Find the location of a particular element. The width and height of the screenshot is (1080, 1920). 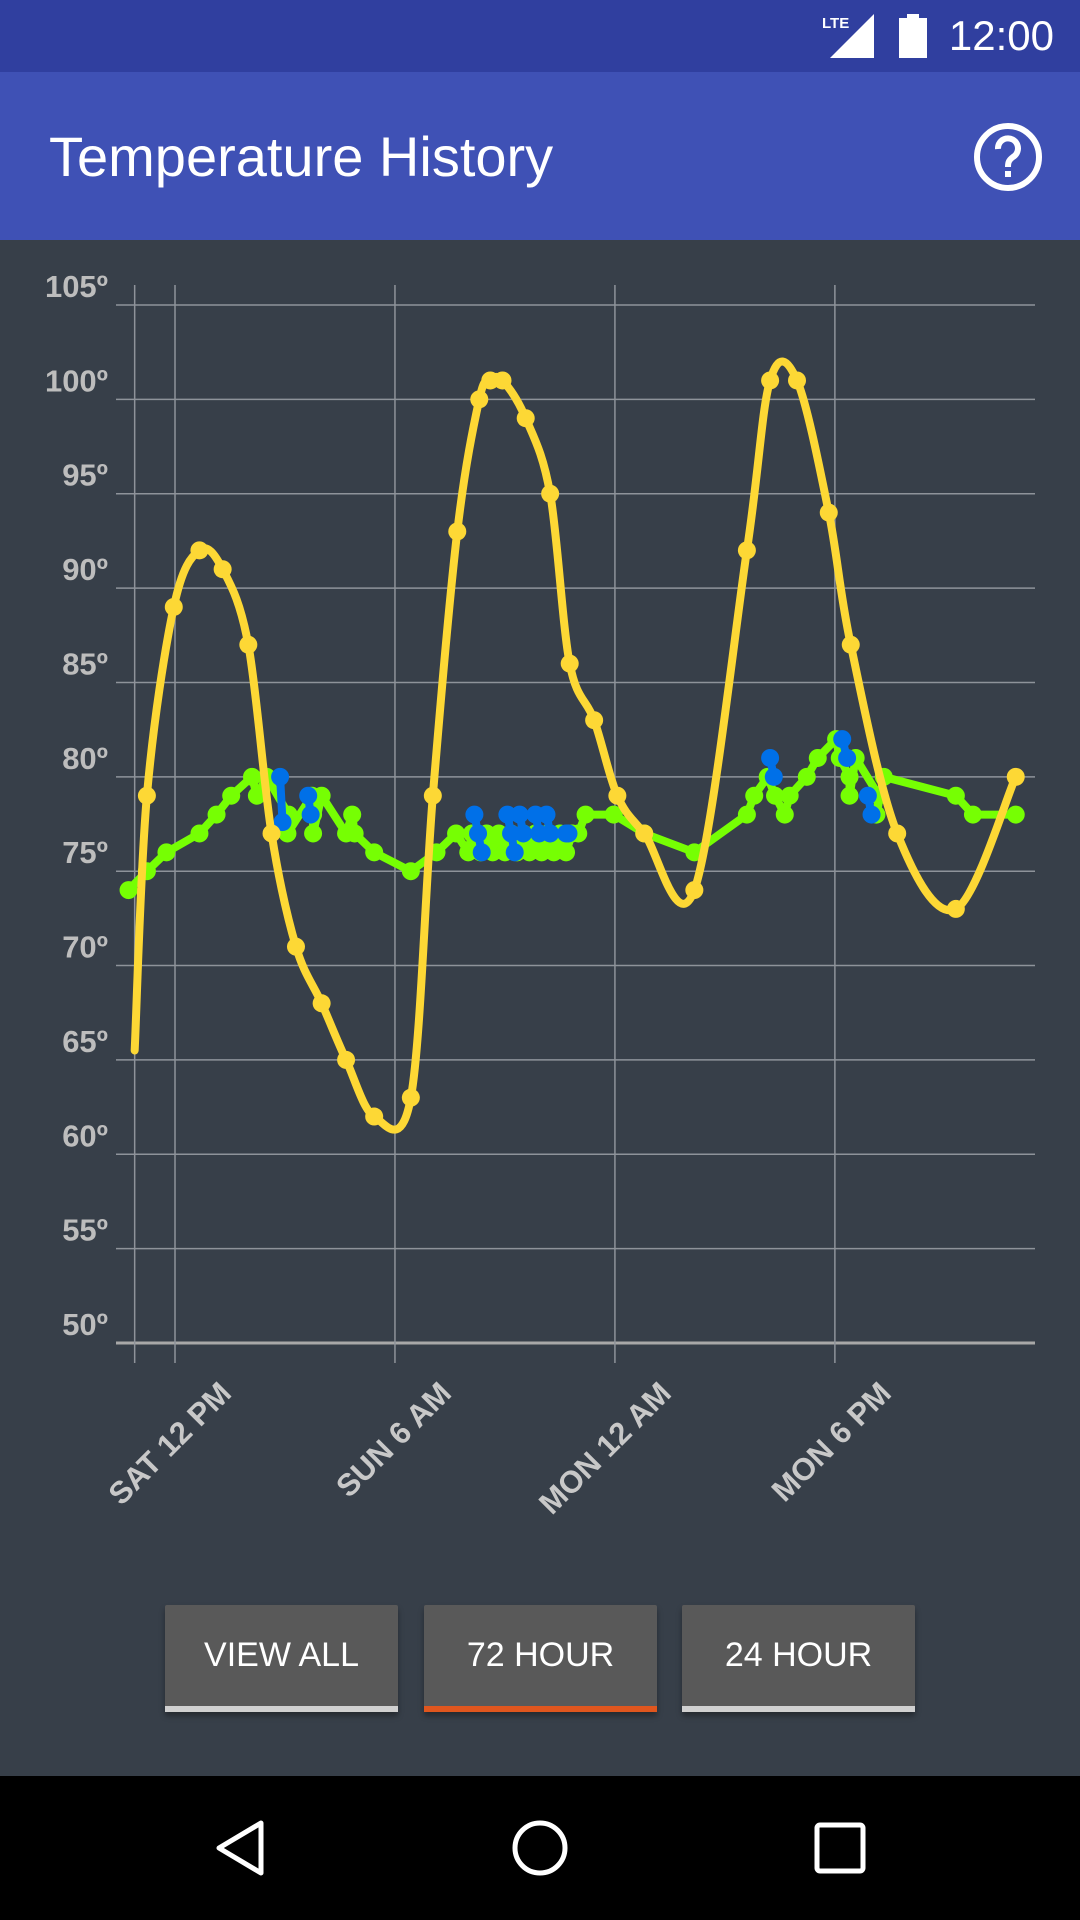

back-icon is located at coordinates (241, 1848).